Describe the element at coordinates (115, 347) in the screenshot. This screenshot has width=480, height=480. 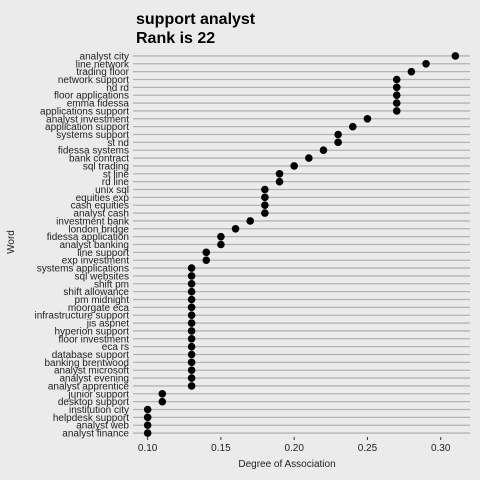
I see `y-tick-label: eca rs` at that location.